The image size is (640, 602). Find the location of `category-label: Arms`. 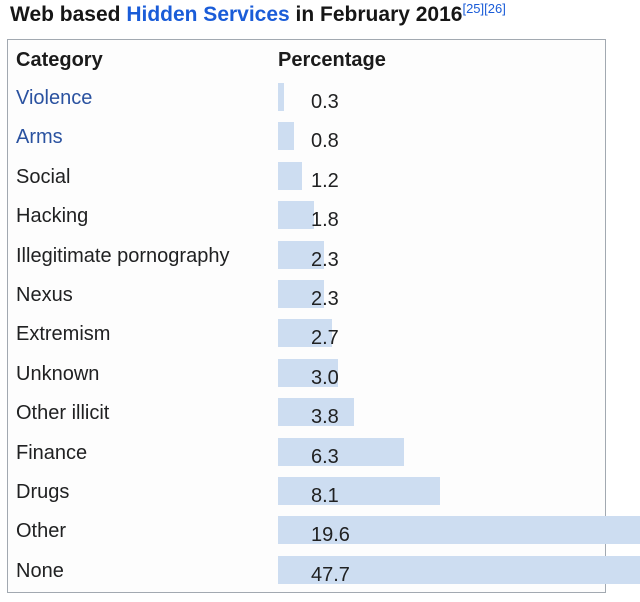

category-label: Arms is located at coordinates (39, 137).